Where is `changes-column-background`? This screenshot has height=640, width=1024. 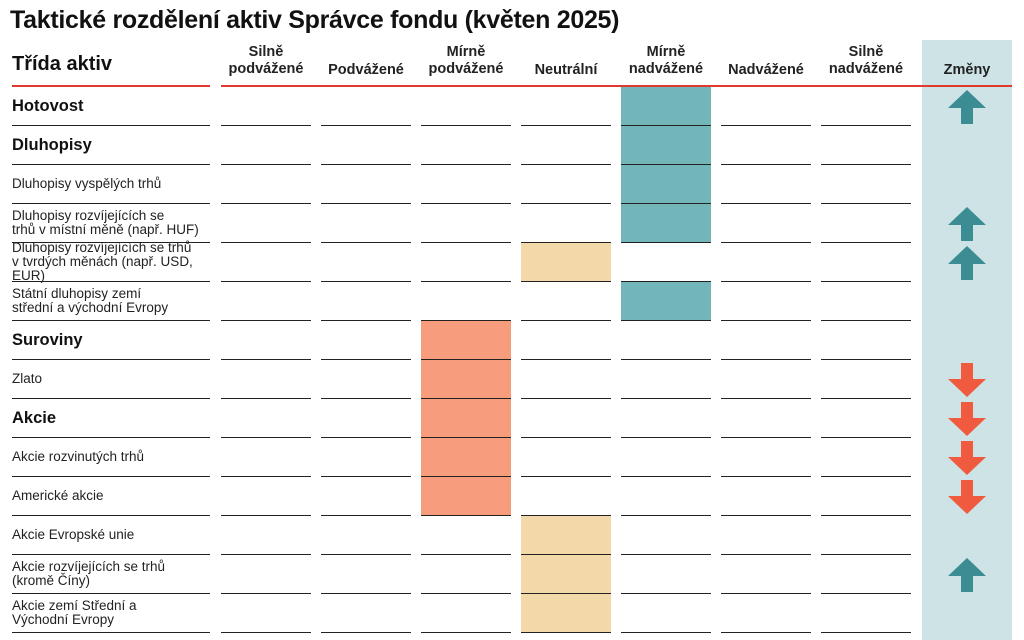
changes-column-background is located at coordinates (967, 340).